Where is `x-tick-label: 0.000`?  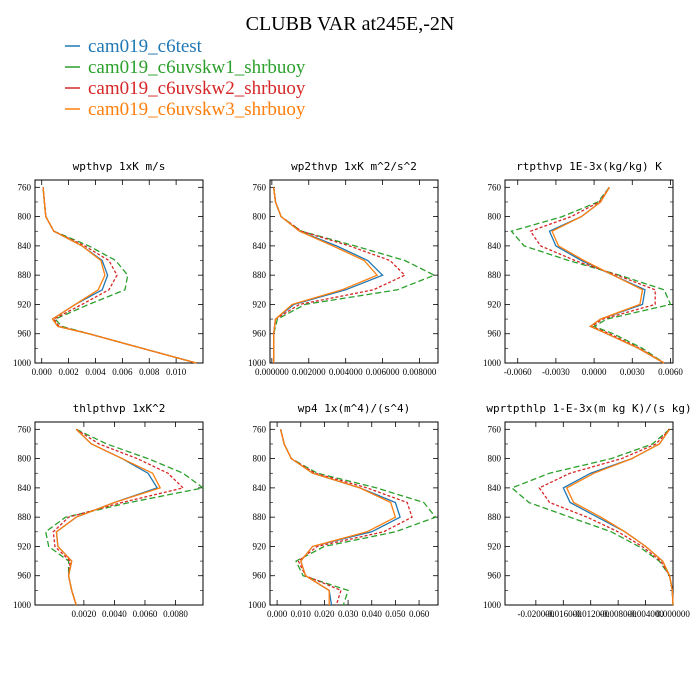 x-tick-label: 0.000 is located at coordinates (42, 372).